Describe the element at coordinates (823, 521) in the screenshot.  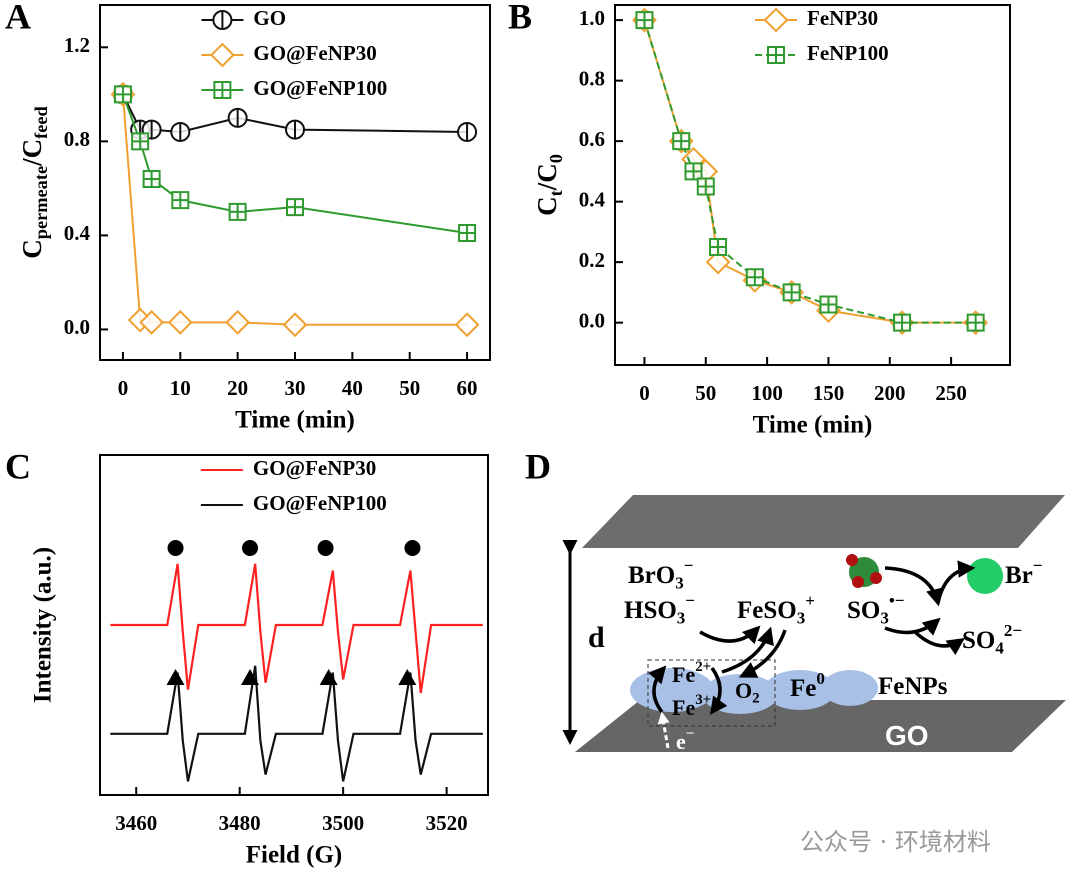
I see `top-plate` at that location.